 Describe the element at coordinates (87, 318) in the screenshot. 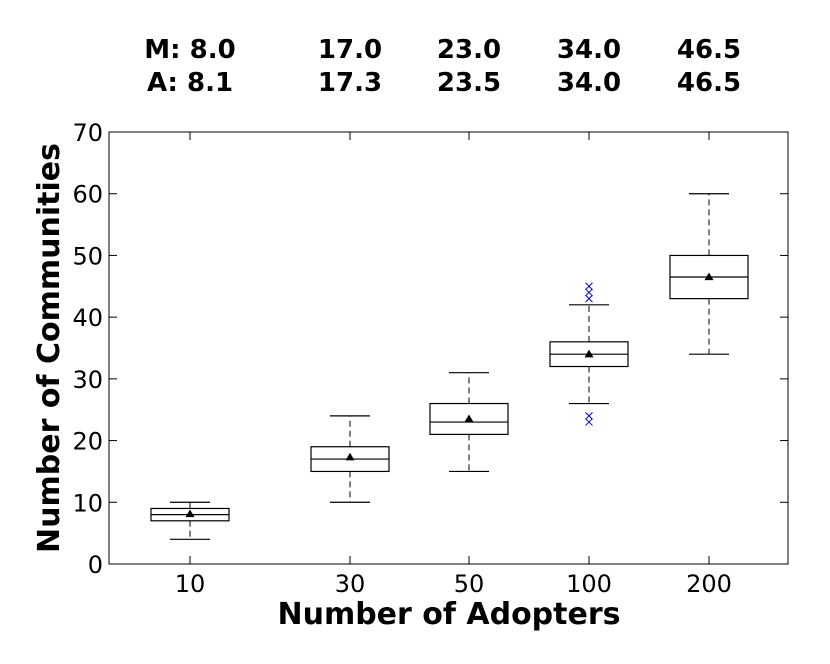

I see `y-tick-label-40: 40` at that location.